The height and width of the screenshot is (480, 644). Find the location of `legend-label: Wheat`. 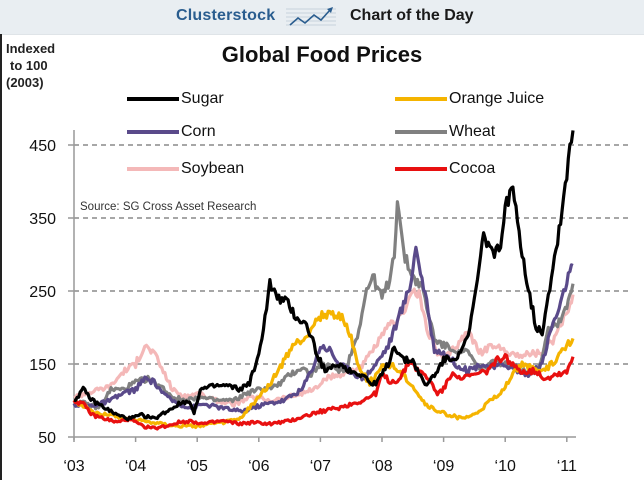

legend-label: Wheat is located at coordinates (472, 131).